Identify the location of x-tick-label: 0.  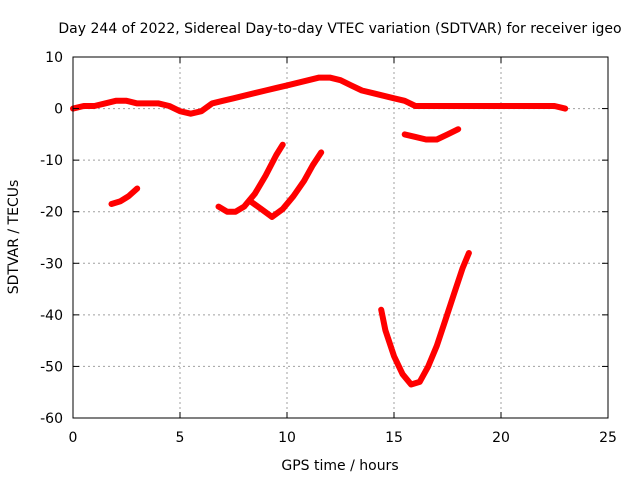
(73, 438).